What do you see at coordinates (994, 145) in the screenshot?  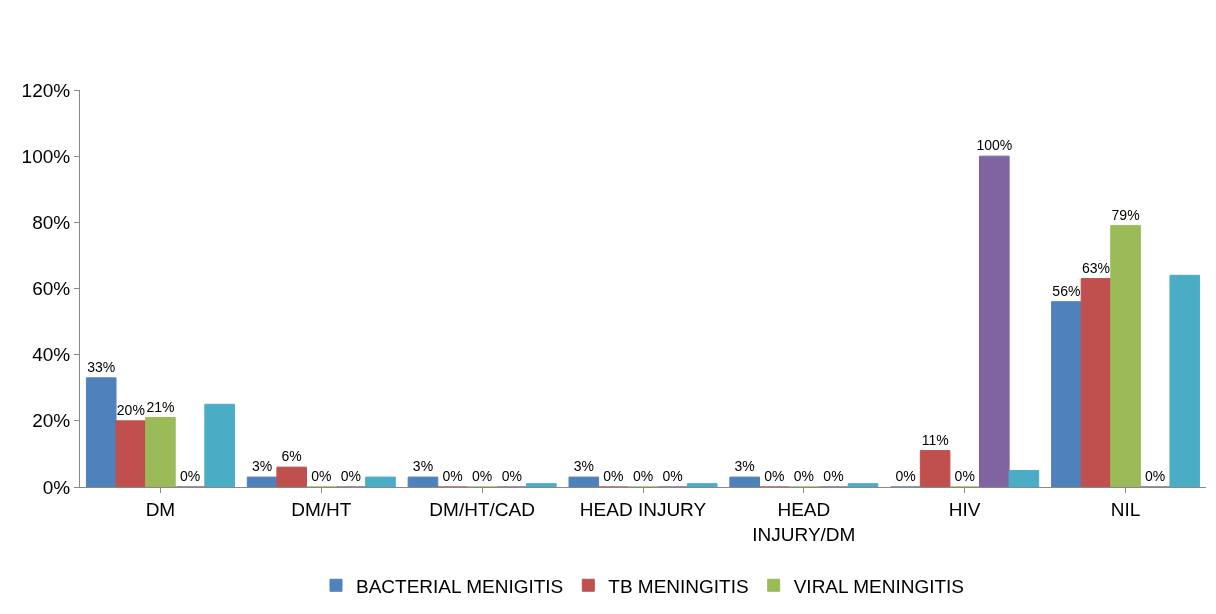 I see `data-label: 100%` at bounding box center [994, 145].